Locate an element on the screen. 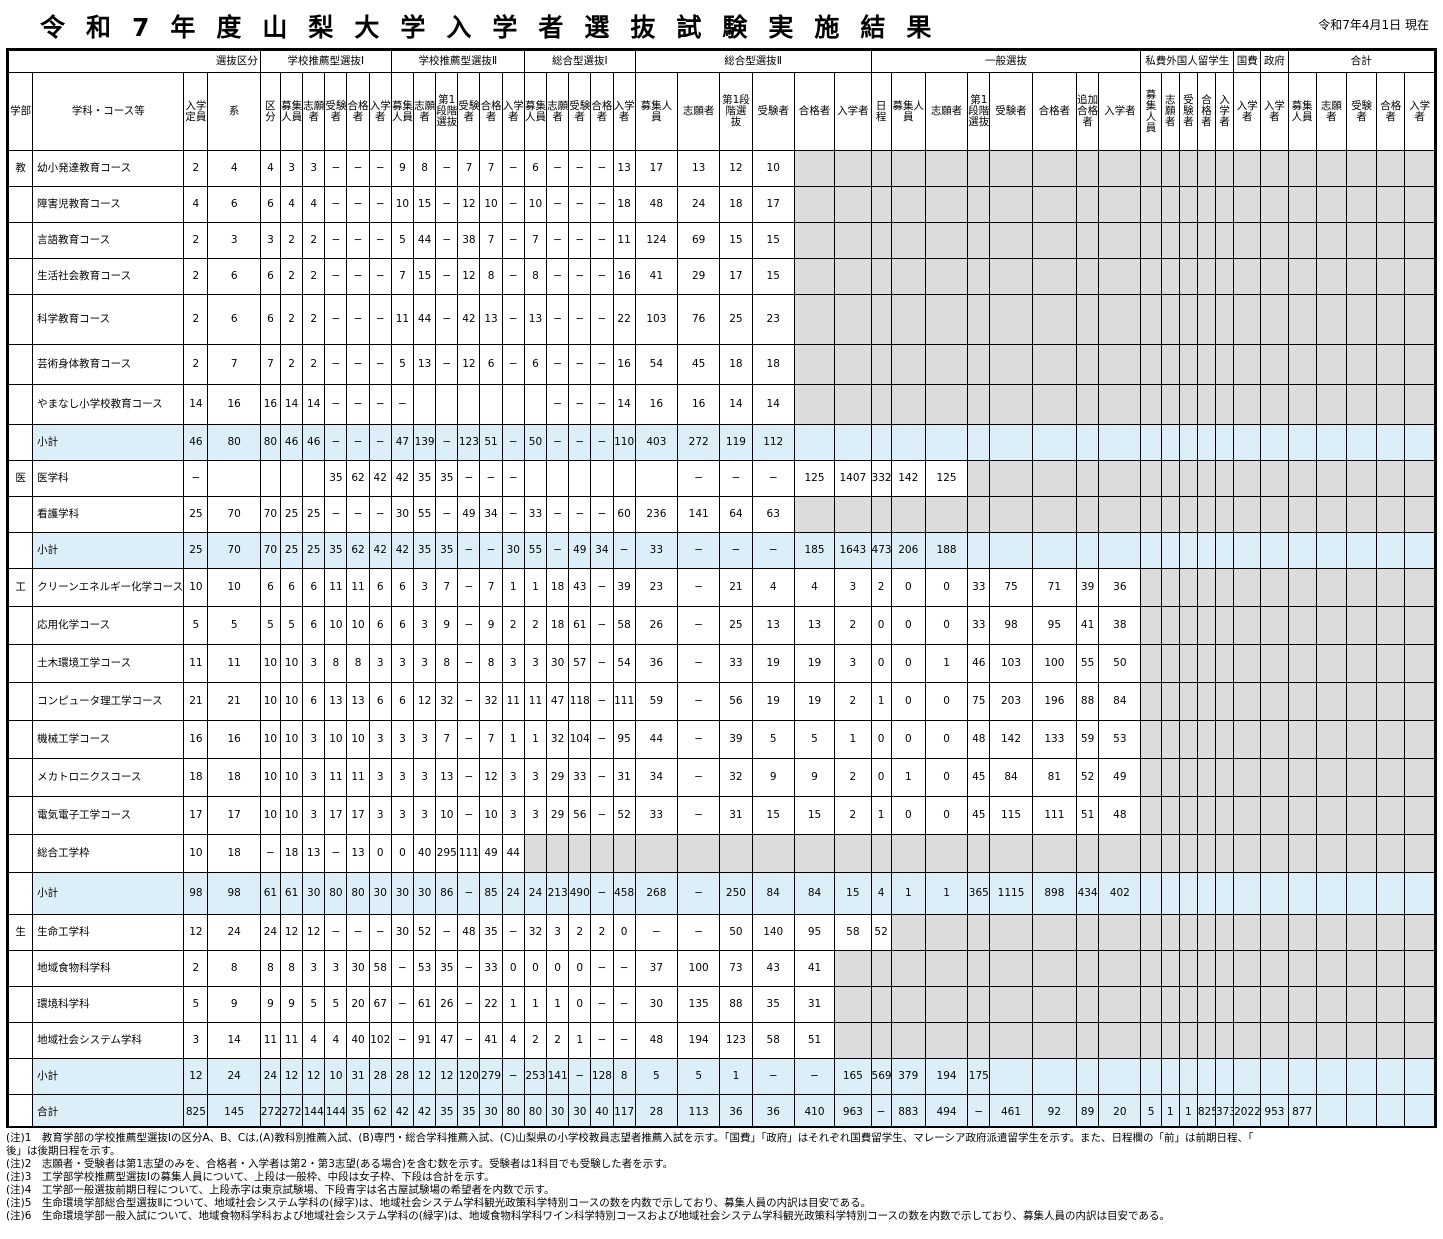 The image size is (1443, 1239). value-cell: 268 is located at coordinates (656, 893).